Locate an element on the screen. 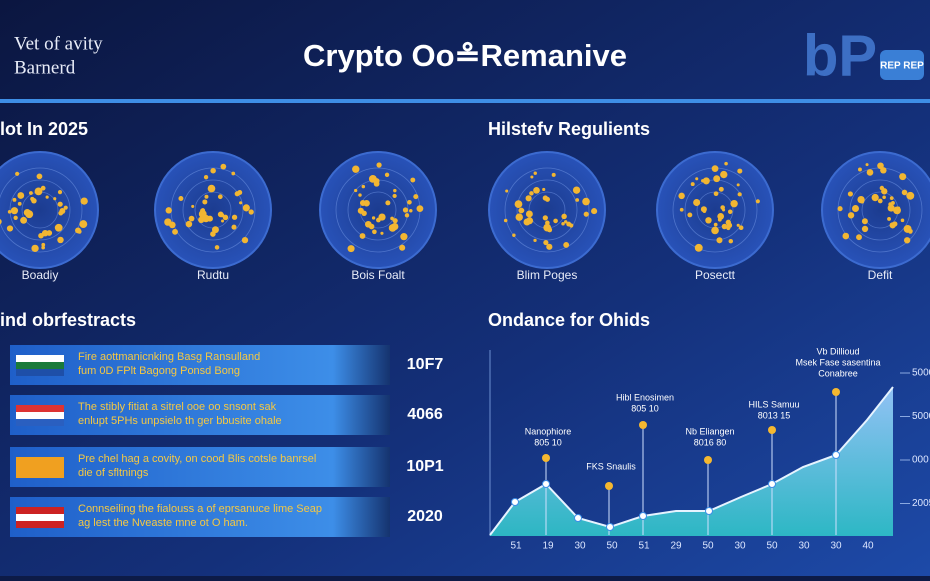 Image resolution: width=930 pixels, height=581 pixels. row-value: 10F7 is located at coordinates (425, 364).